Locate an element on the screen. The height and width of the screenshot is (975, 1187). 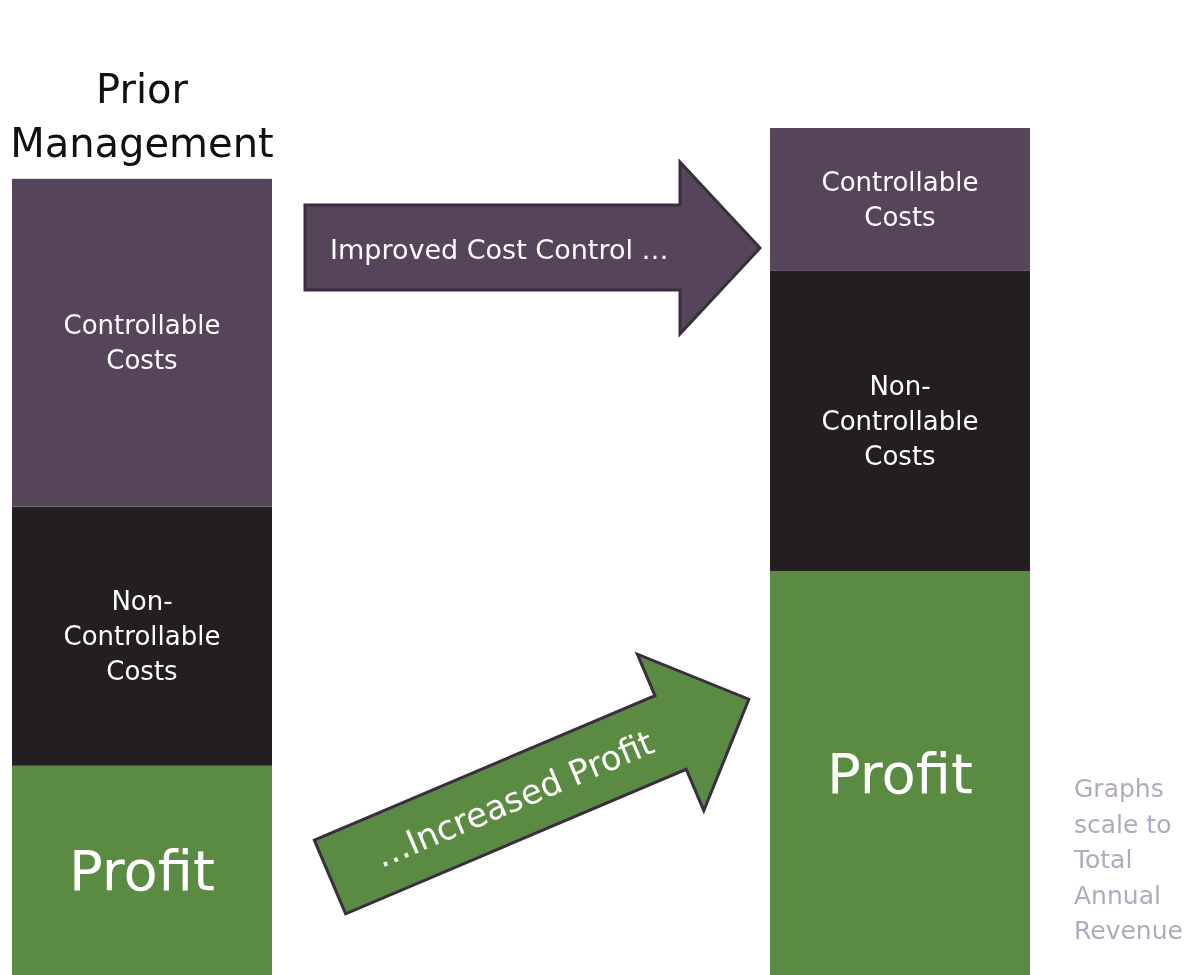
annotation: Graphs scale to Total Annual Revenue is located at coordinates (1128, 859).